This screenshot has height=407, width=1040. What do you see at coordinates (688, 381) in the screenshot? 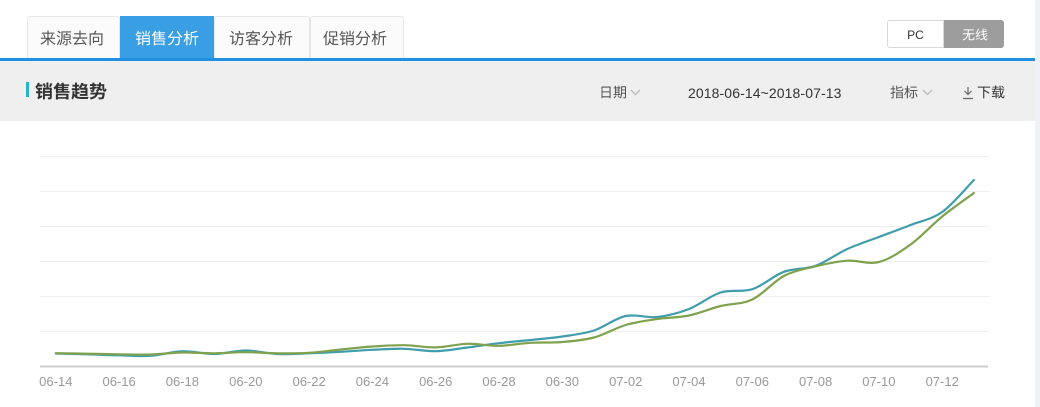
I see `svg-text: 07-04` at bounding box center [688, 381].